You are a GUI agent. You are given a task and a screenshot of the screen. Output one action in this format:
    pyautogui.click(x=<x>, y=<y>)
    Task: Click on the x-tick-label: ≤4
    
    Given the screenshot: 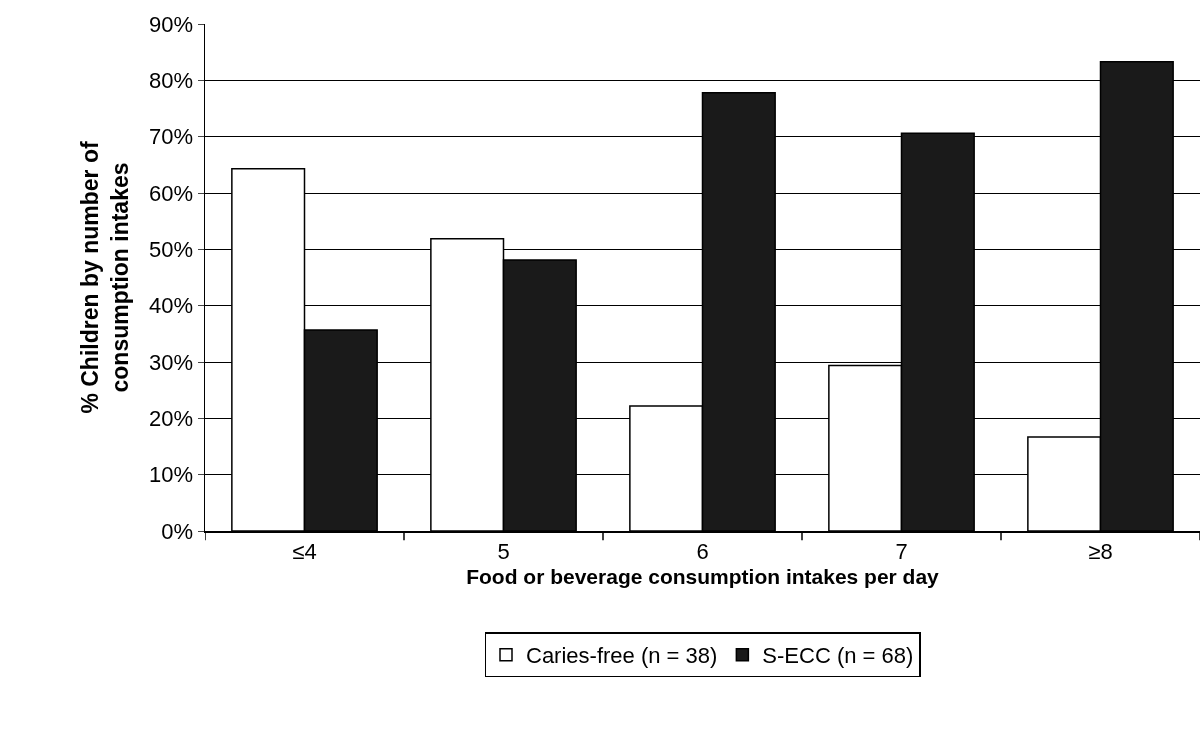 What is the action you would take?
    pyautogui.click(x=304, y=551)
    